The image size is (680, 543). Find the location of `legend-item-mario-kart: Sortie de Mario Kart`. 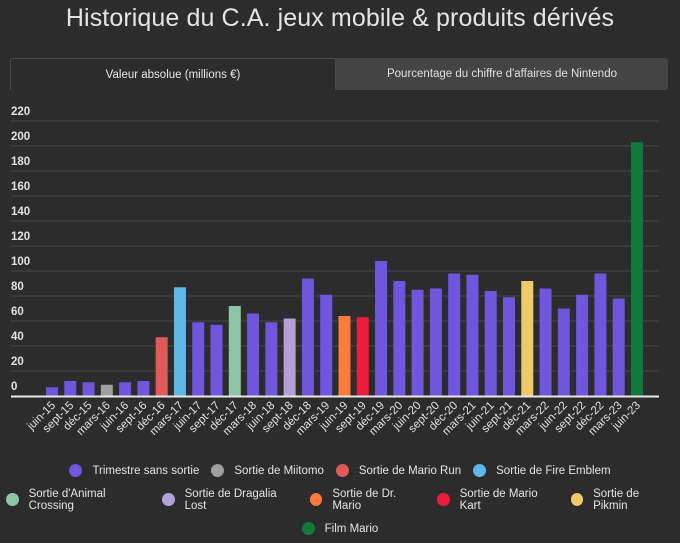

legend-item-mario-kart: Sortie de Mario Kart is located at coordinates (497, 500).